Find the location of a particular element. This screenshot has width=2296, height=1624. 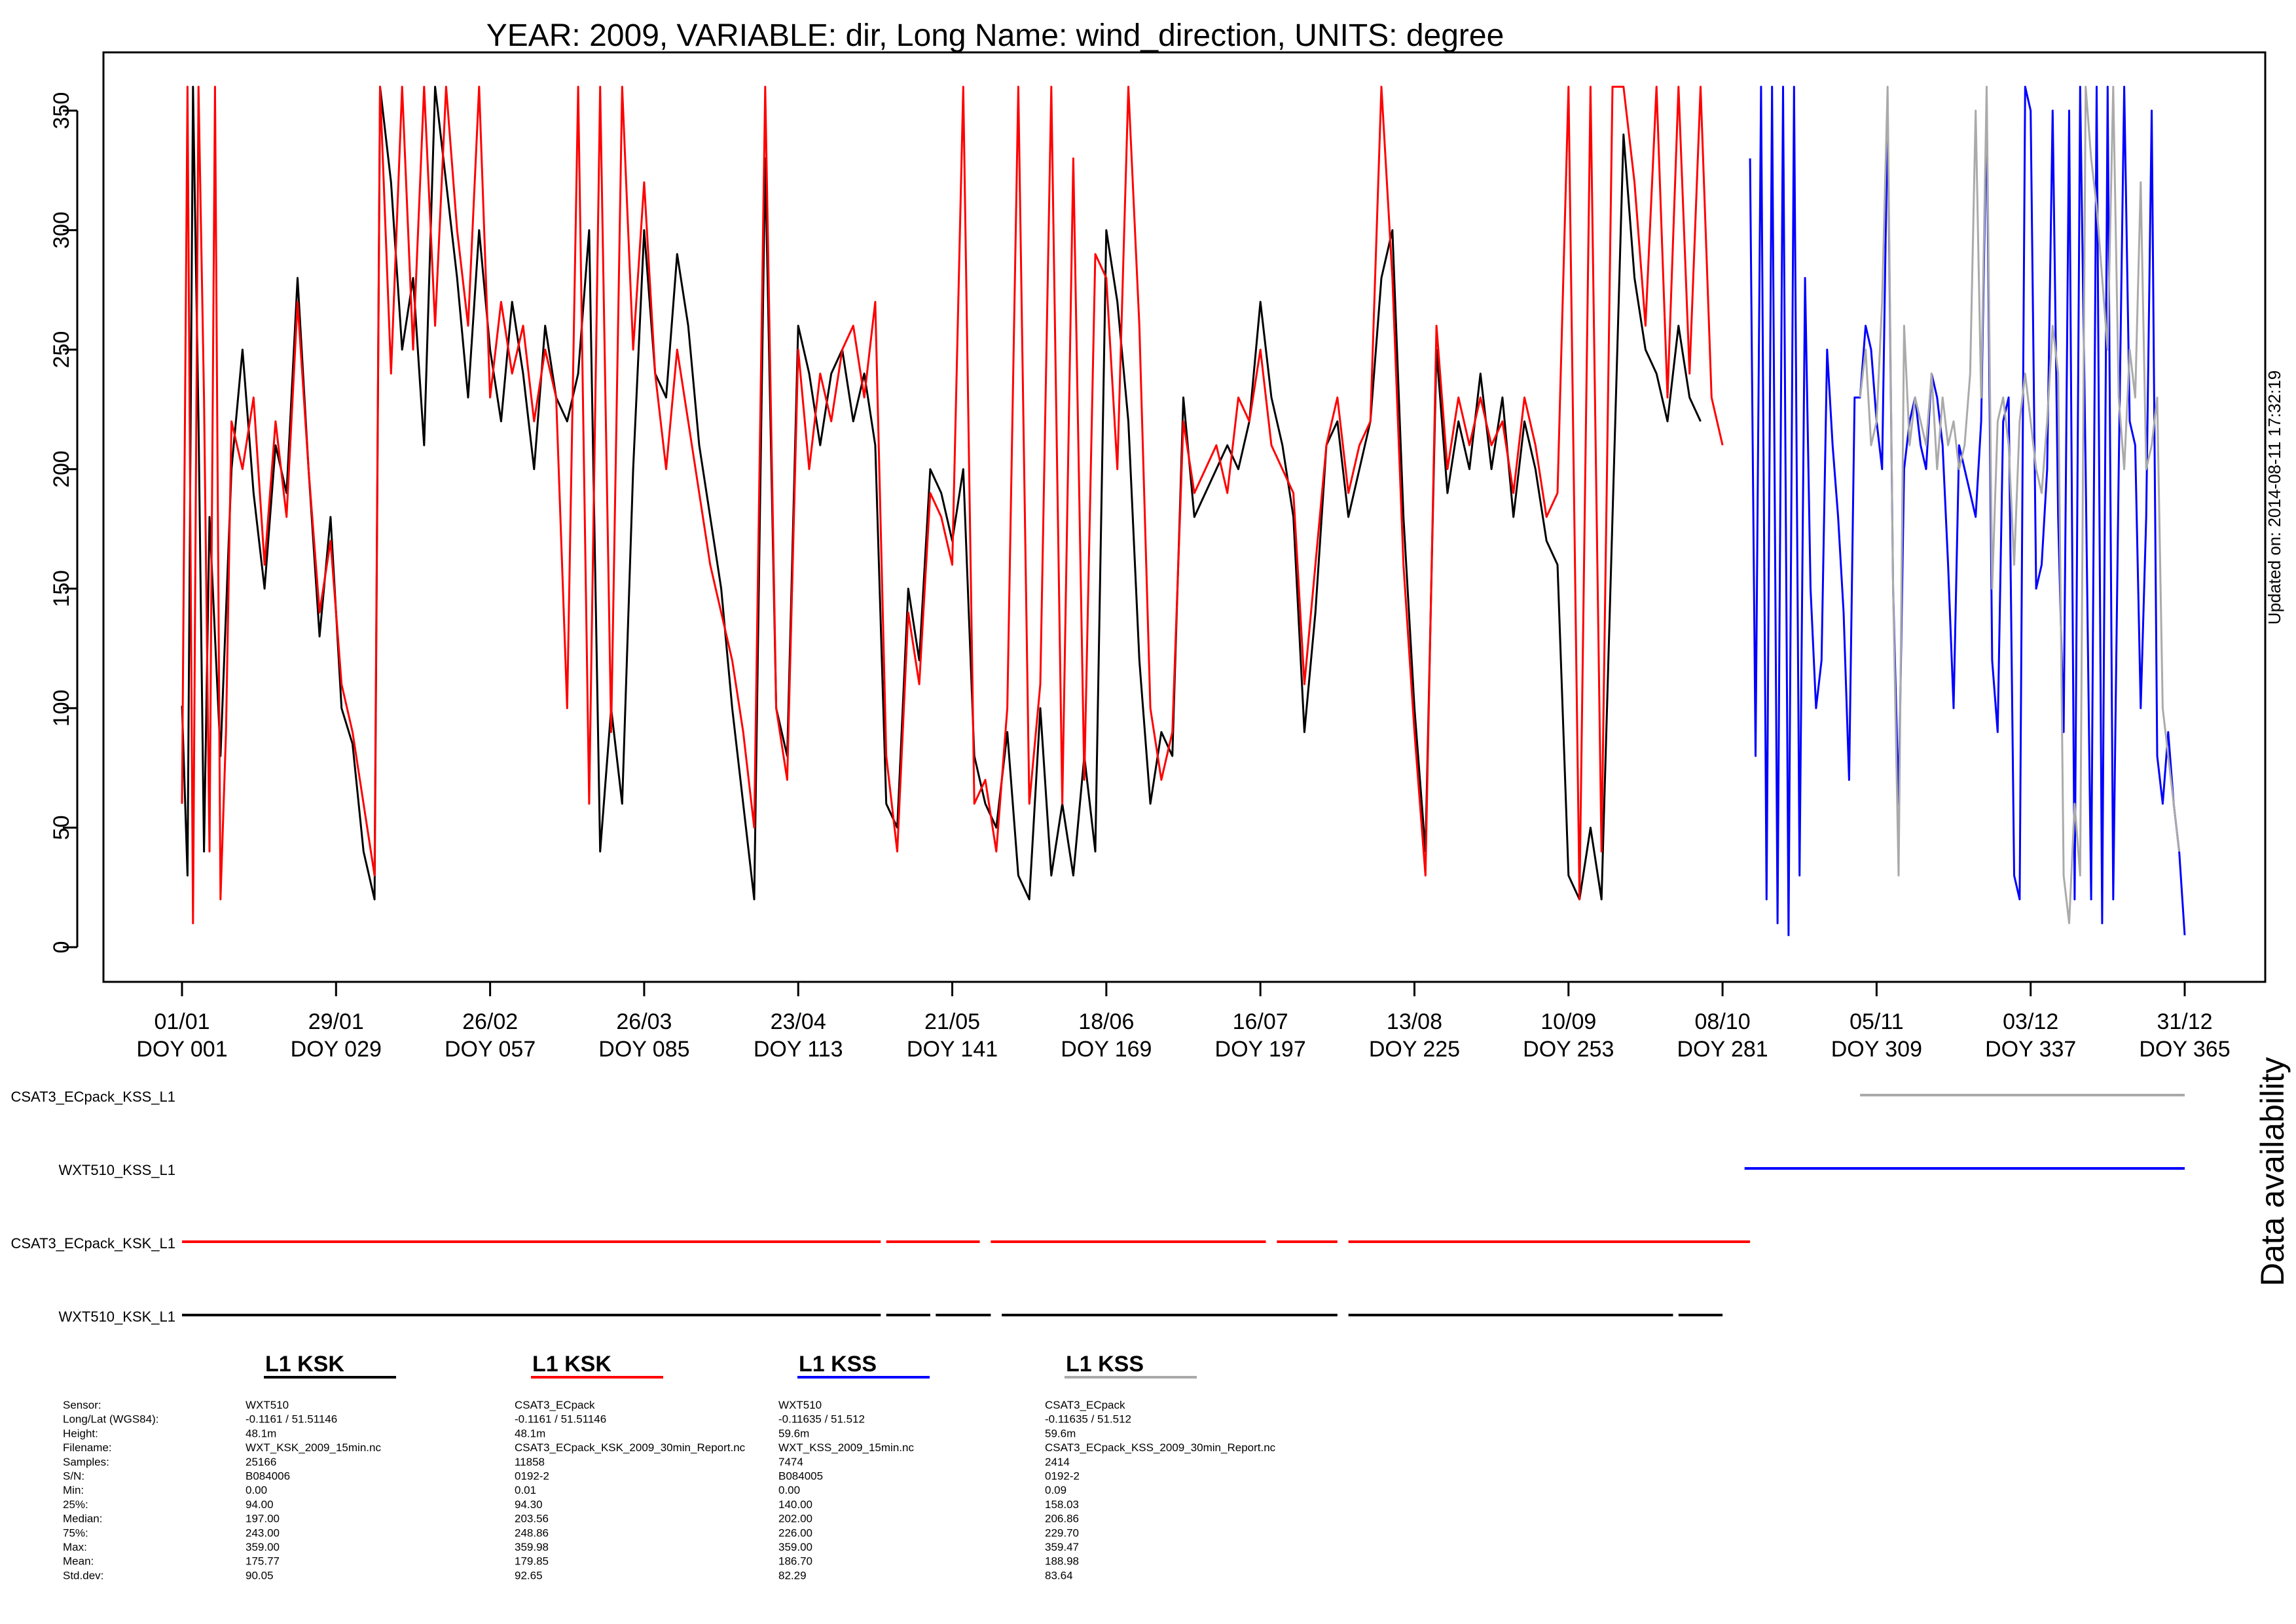

stats-row-label: Filename: is located at coordinates (87, 1447).